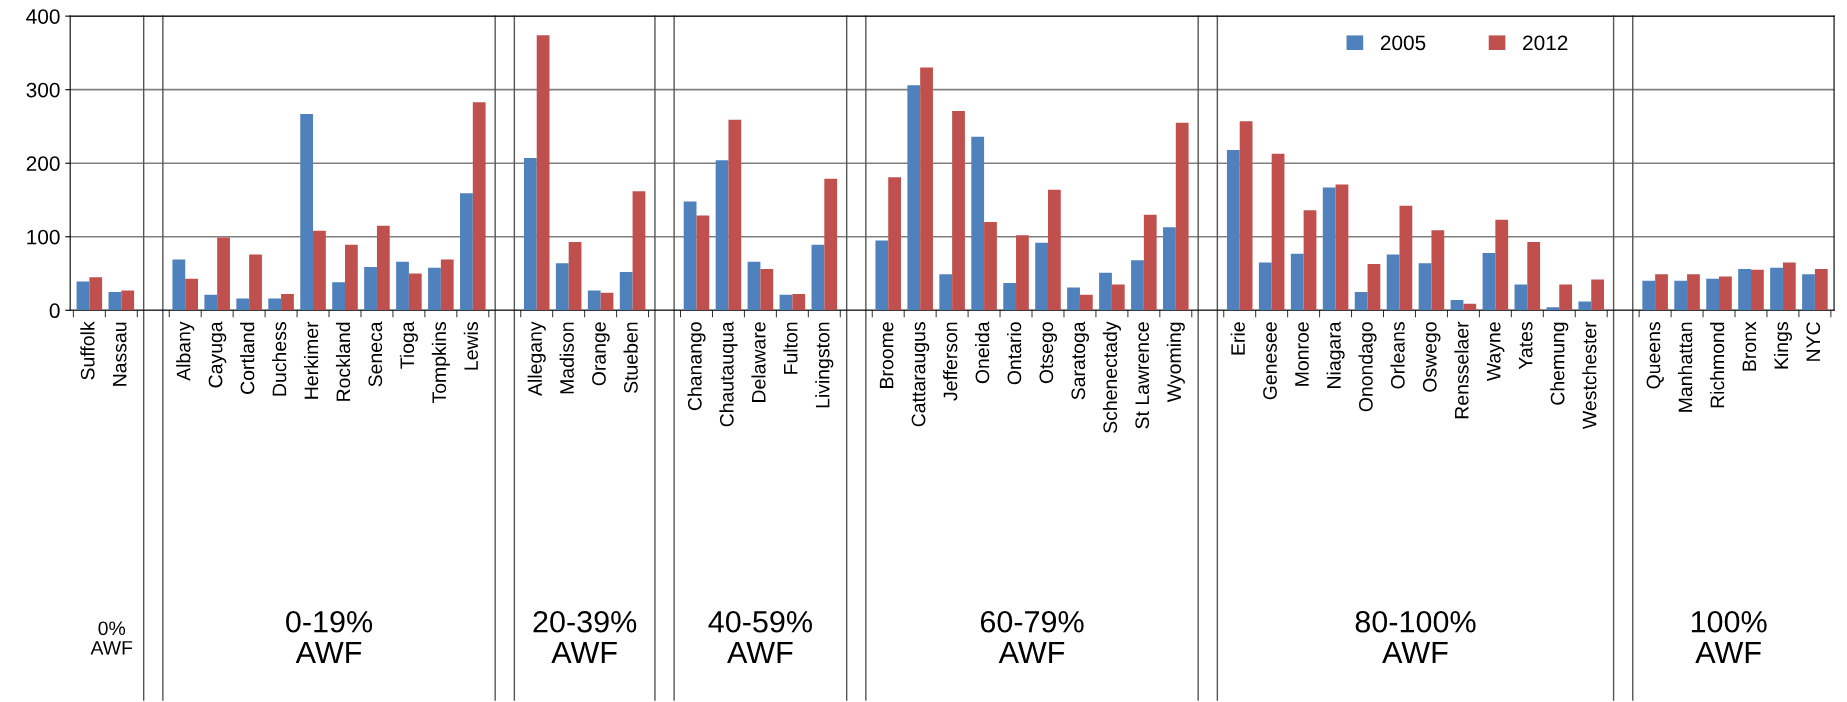 This screenshot has height=702, width=1847. What do you see at coordinates (43, 237) in the screenshot?
I see `y-tick-label: 100` at bounding box center [43, 237].